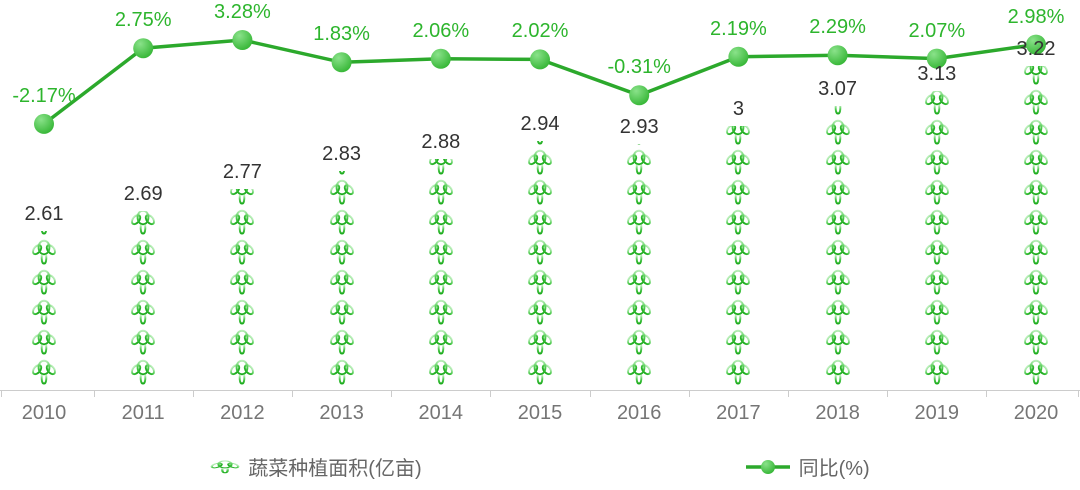  I want to click on yoy-value-label: 2.07%, so click(937, 30).